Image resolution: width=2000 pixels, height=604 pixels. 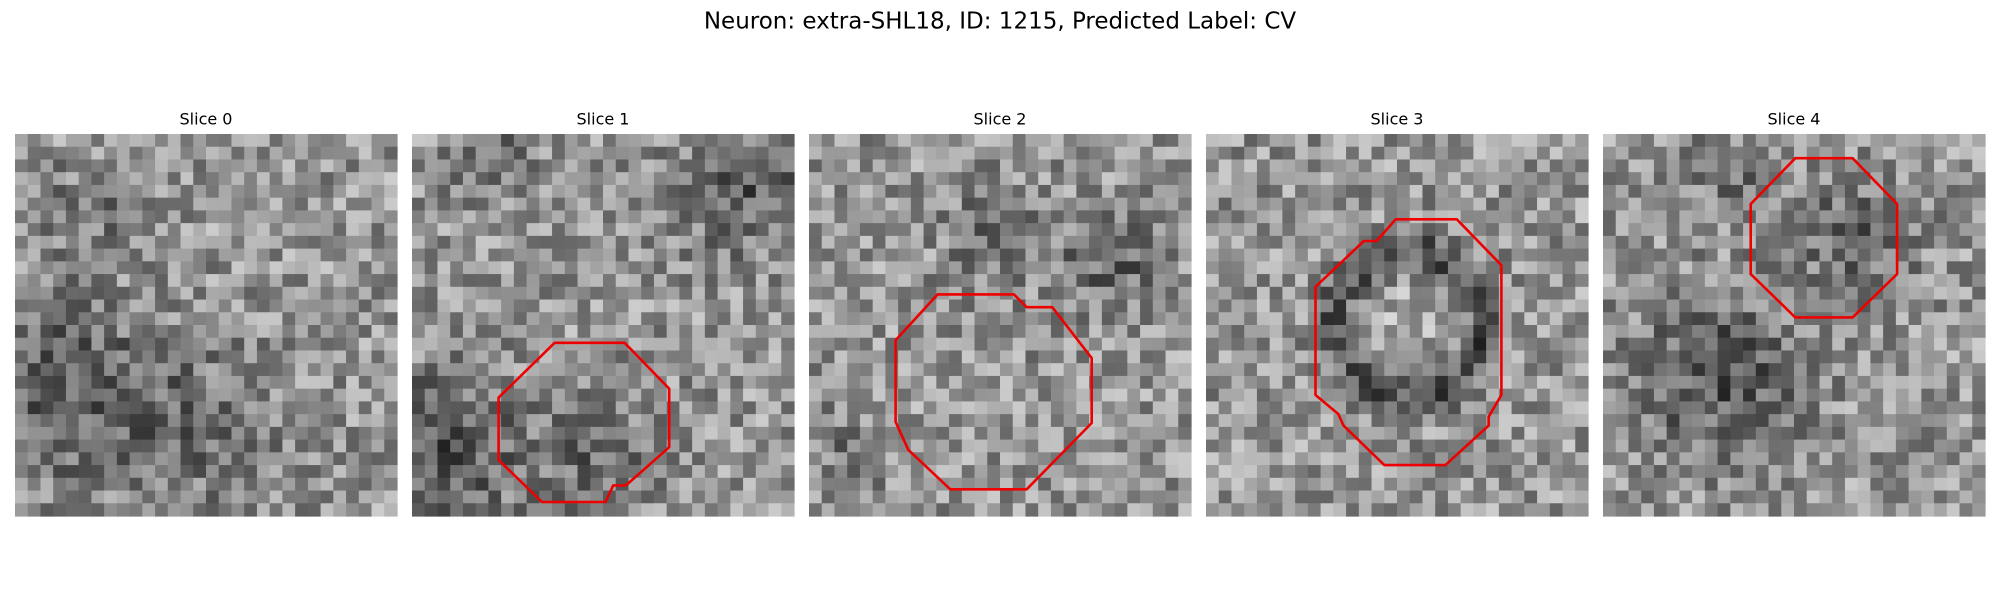 What do you see at coordinates (603, 325) in the screenshot?
I see `slice-image` at bounding box center [603, 325].